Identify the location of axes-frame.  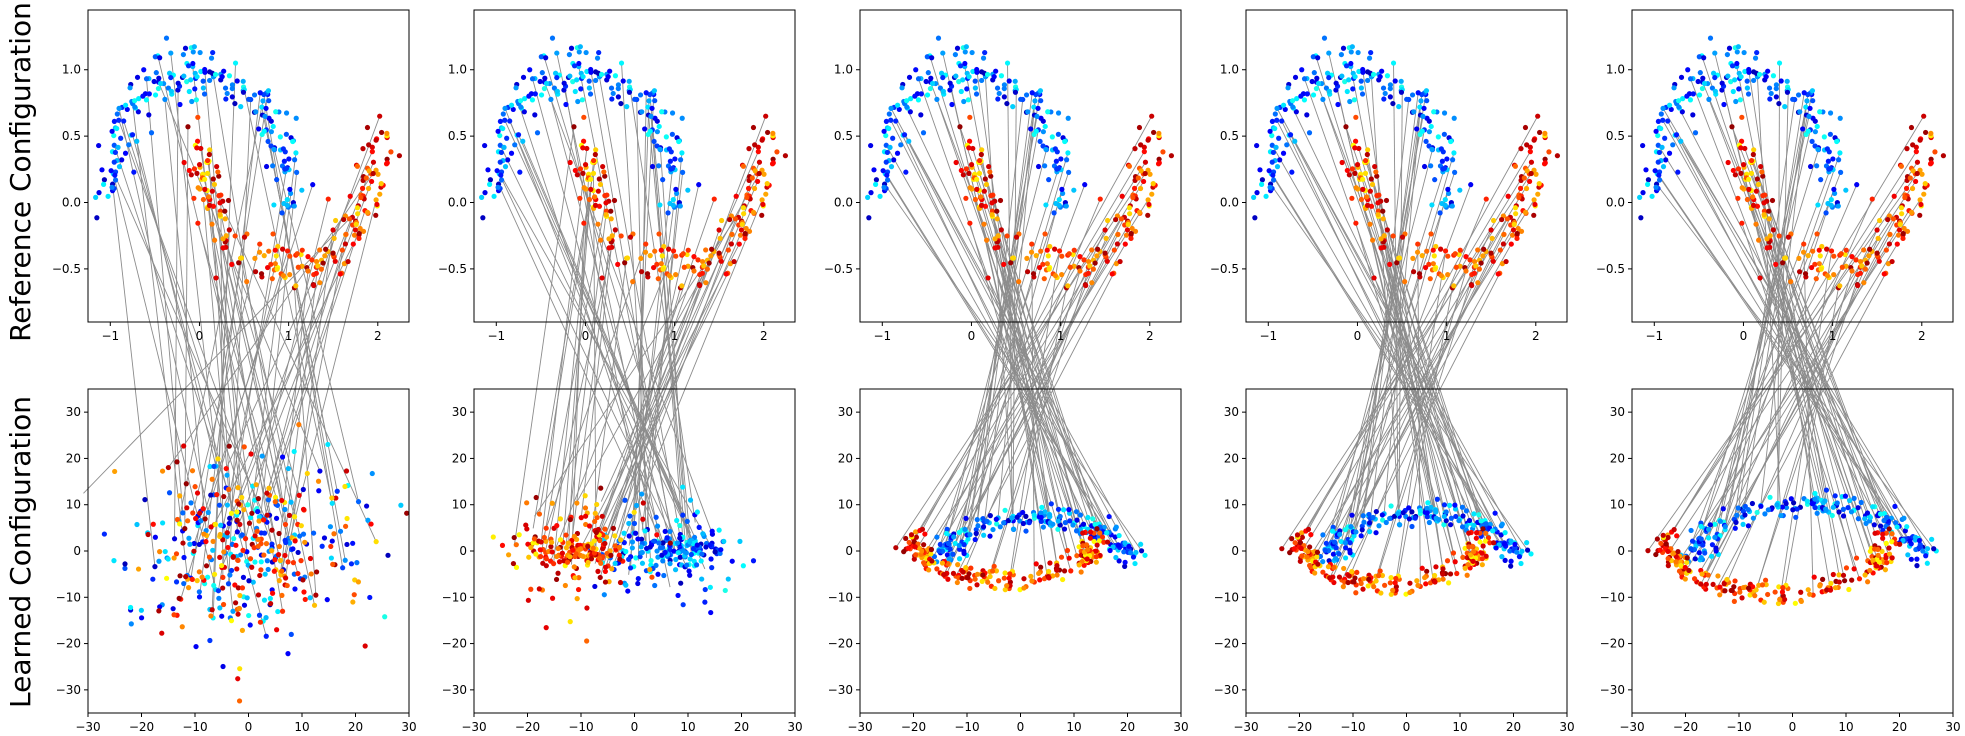
(634, 166).